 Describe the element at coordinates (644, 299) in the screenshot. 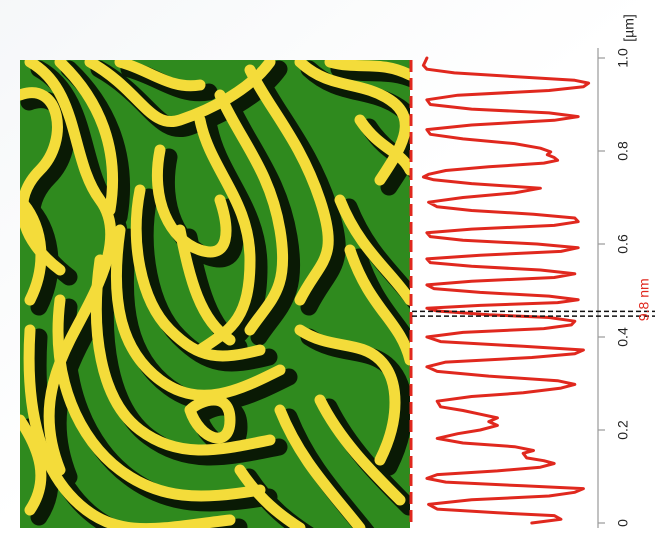

I see `period-annotation: 9.8 nm` at that location.